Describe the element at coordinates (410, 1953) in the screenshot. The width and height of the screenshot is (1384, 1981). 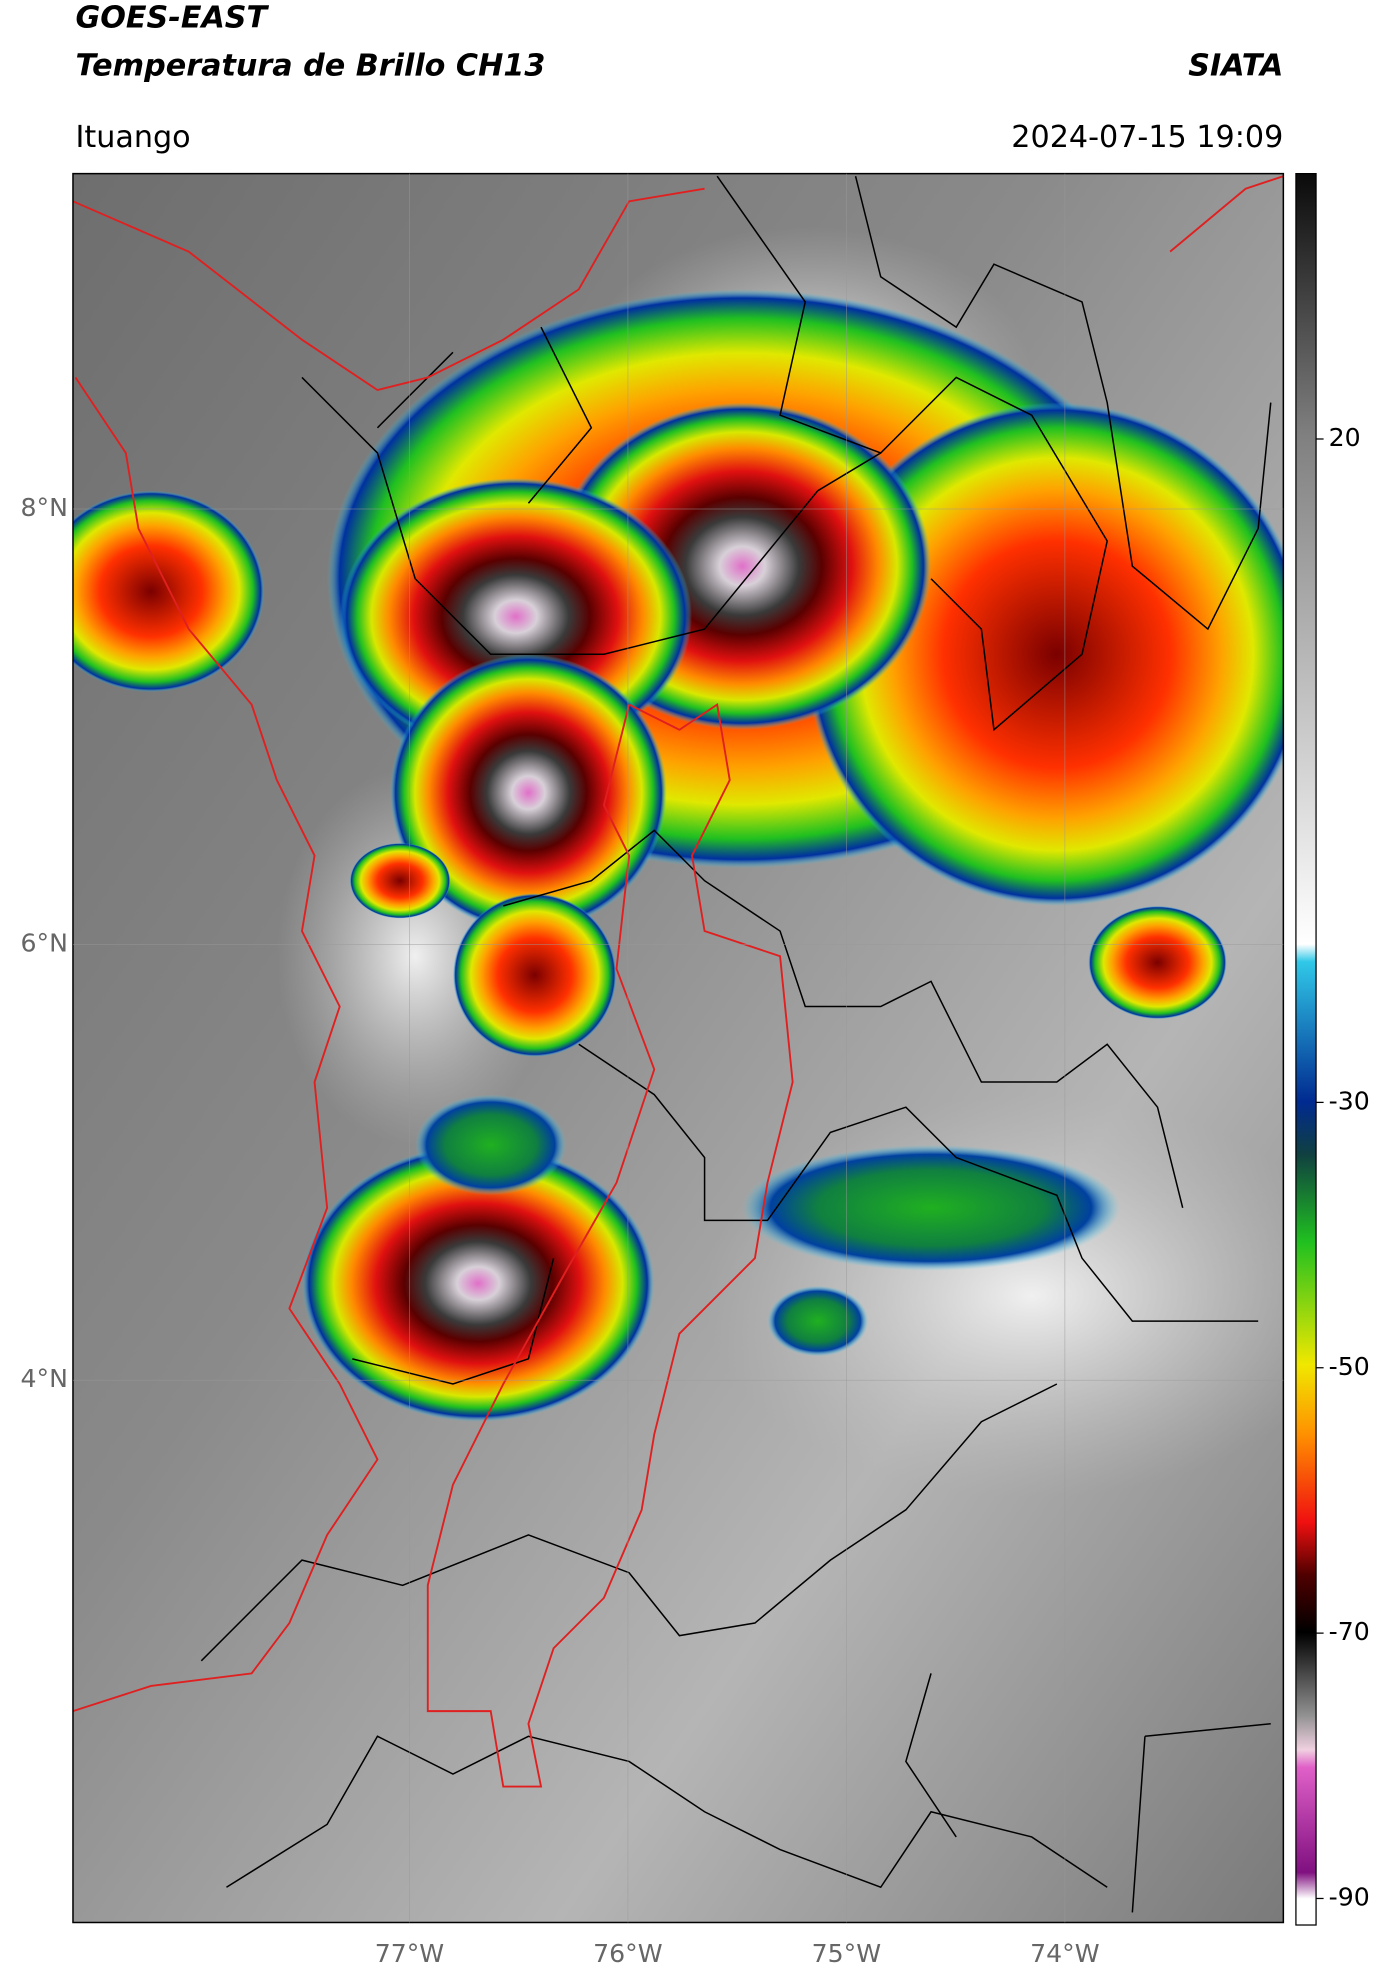
I see `lon-tick-label: 77°W` at that location.